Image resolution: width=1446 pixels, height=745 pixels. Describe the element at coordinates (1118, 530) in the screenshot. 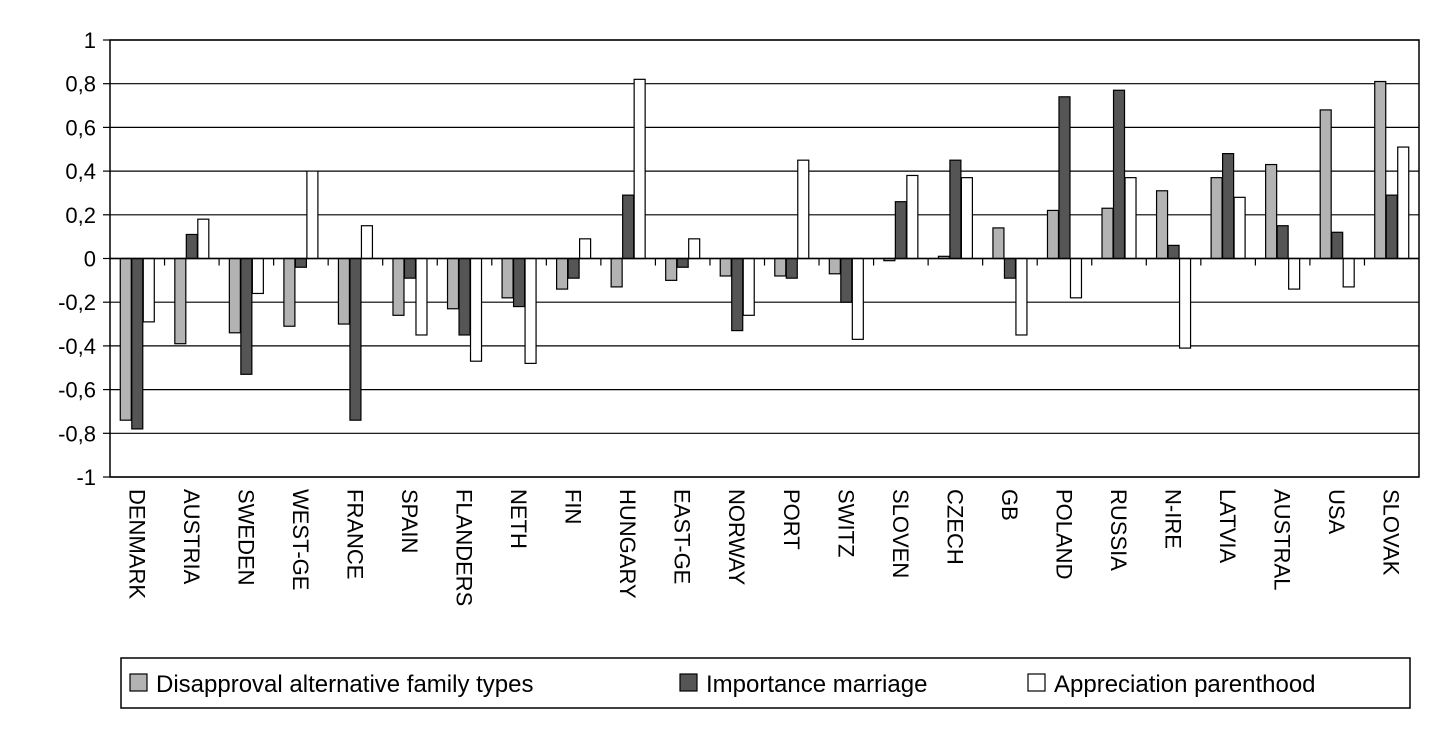

I see `x-tick-label-russia: RUSSIA` at that location.